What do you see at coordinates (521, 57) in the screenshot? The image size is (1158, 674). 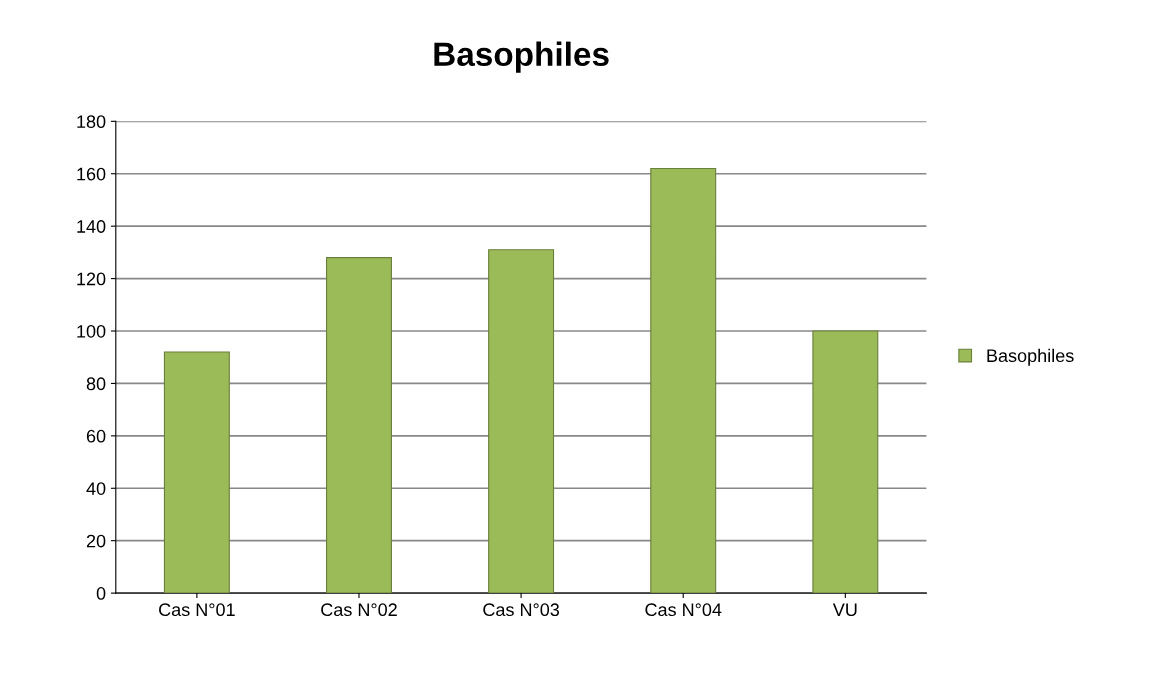 I see `chart-title: Basophiles` at bounding box center [521, 57].